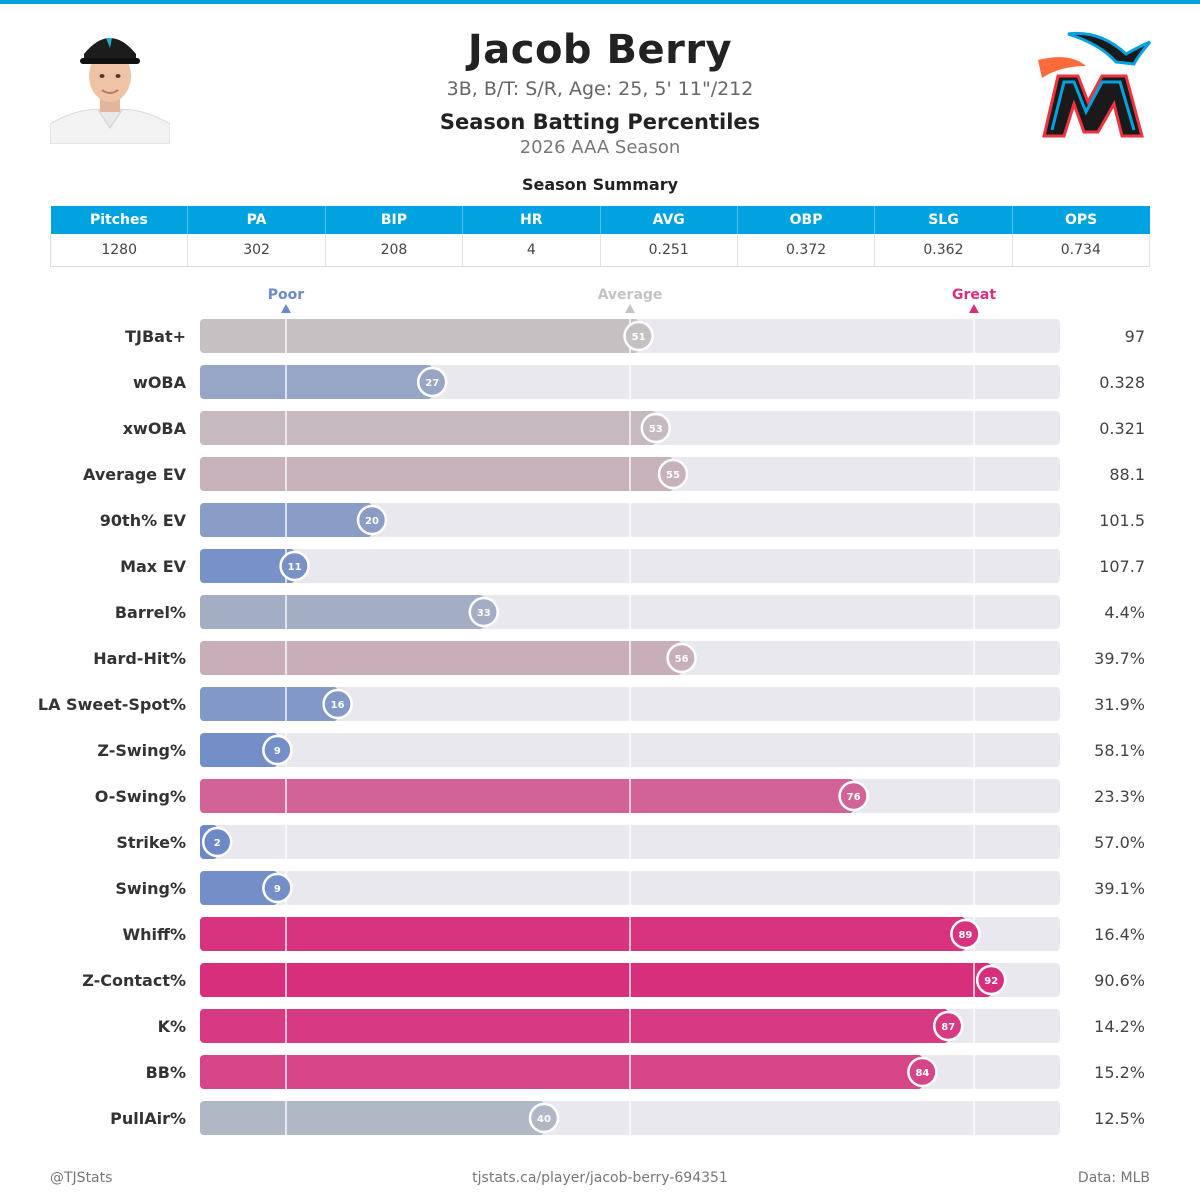  I want to click on percentile-text-la-sweet-spot: 16, so click(338, 705).